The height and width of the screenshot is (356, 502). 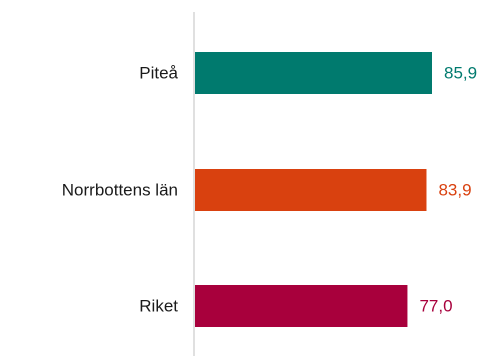 What do you see at coordinates (158, 73) in the screenshot?
I see `category-label: Piteå` at bounding box center [158, 73].